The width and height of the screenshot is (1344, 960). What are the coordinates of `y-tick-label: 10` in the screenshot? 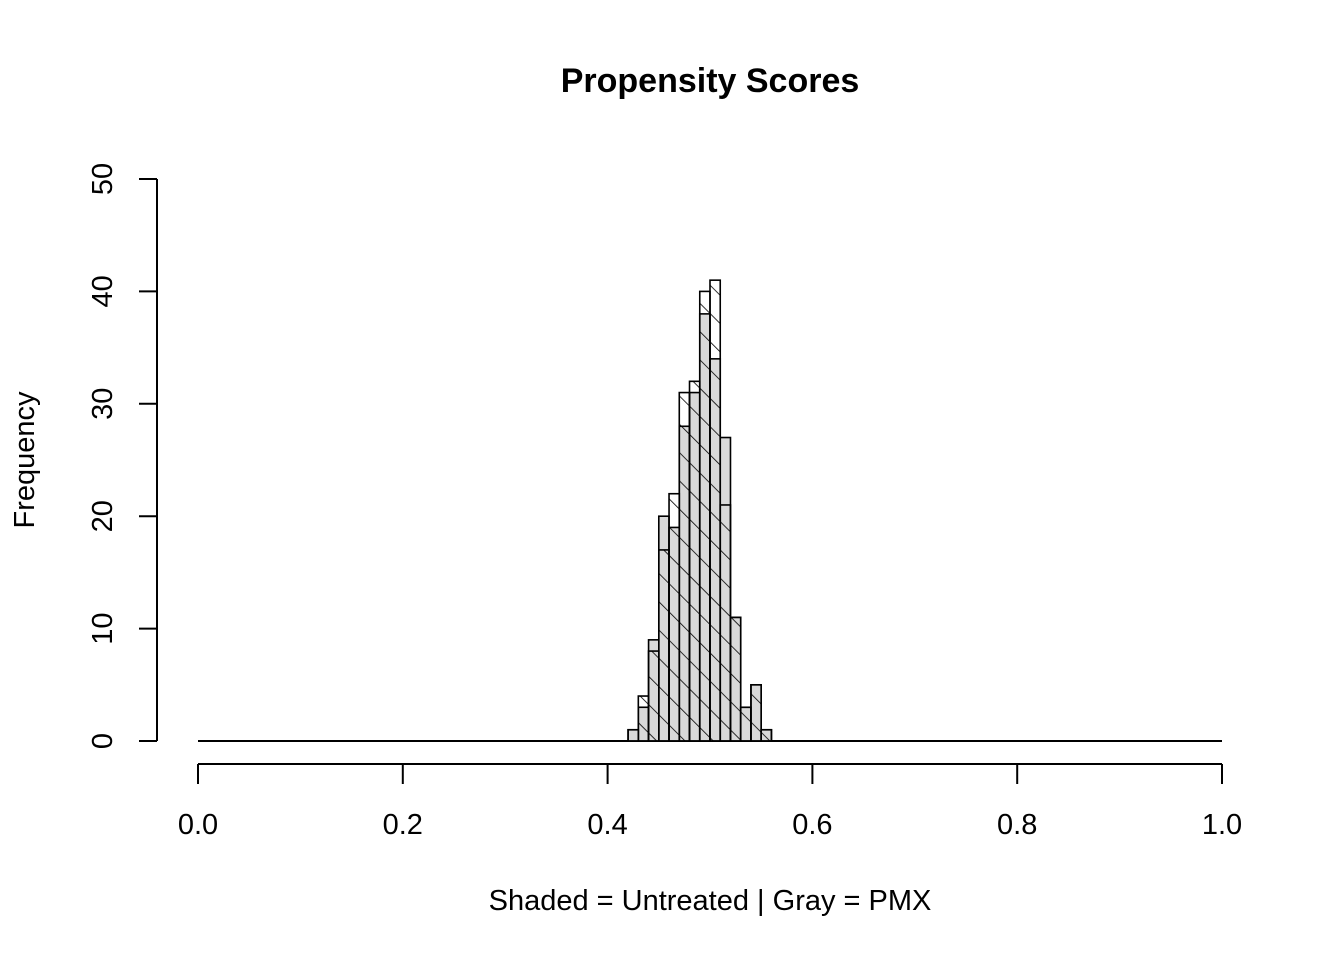 It's located at (103, 628).